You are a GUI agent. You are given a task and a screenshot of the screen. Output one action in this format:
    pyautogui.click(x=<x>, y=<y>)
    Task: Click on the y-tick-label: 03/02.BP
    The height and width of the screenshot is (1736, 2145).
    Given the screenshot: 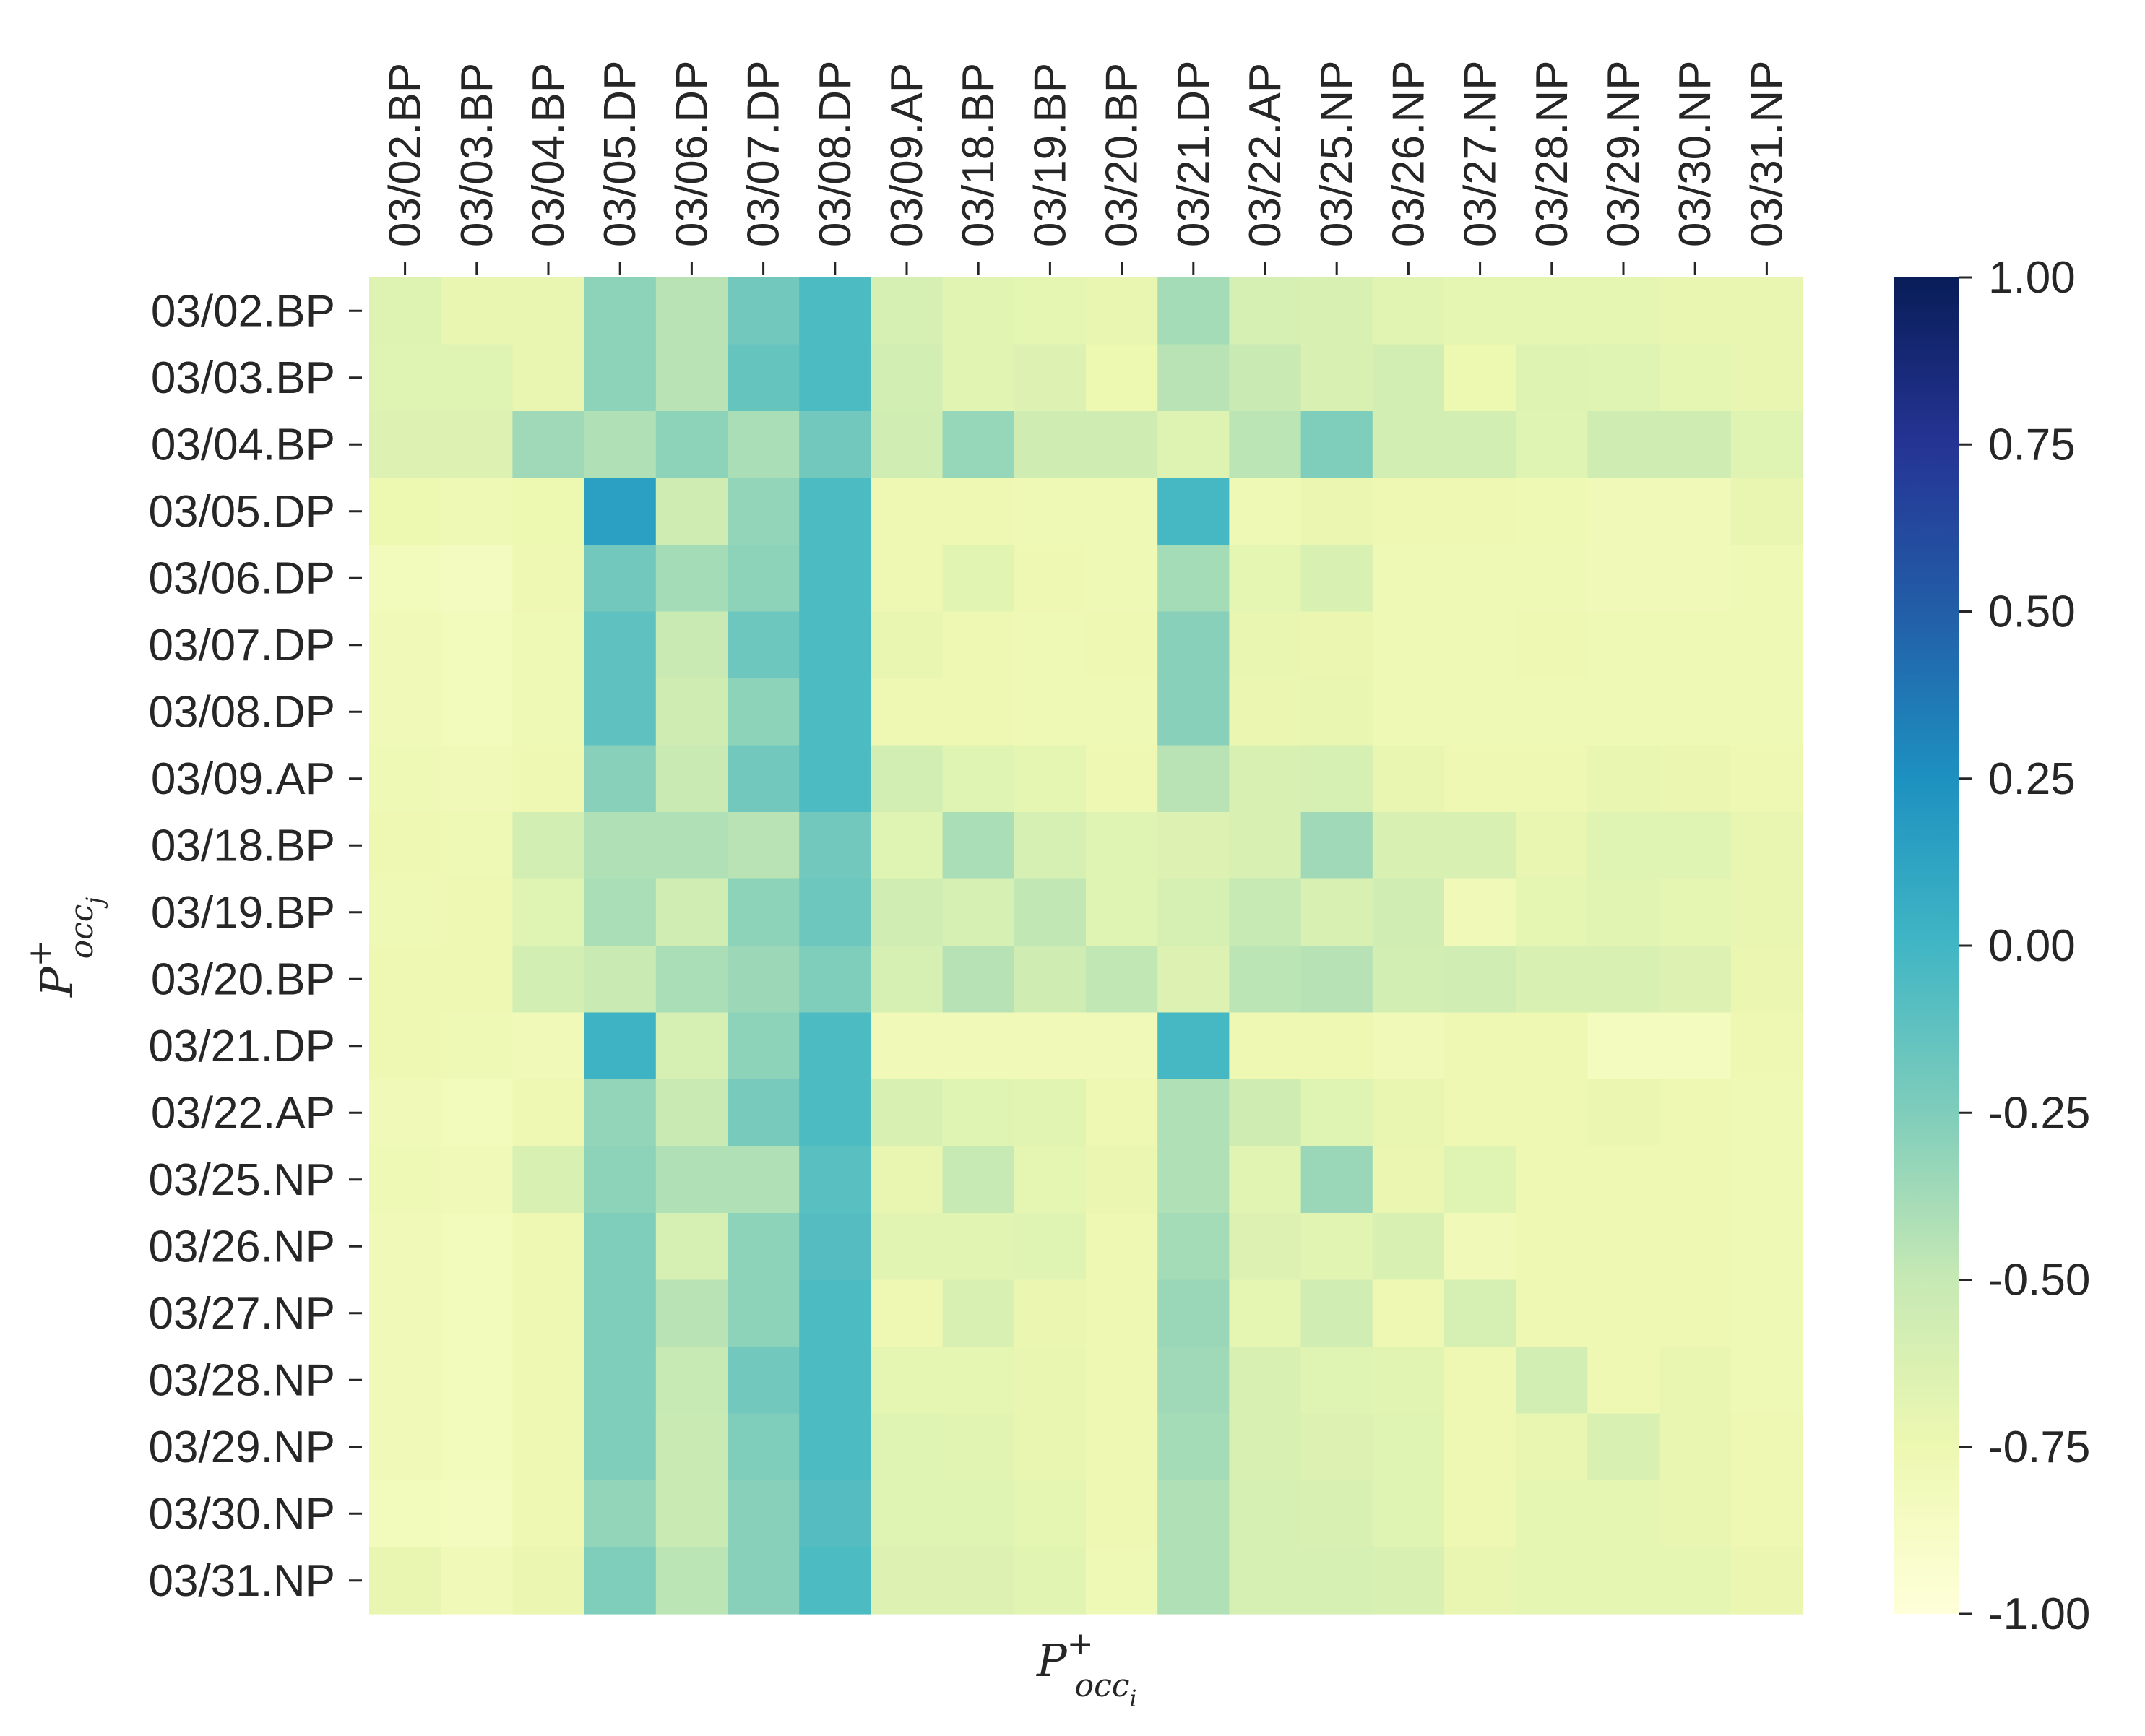 What is the action you would take?
    pyautogui.click(x=243, y=311)
    